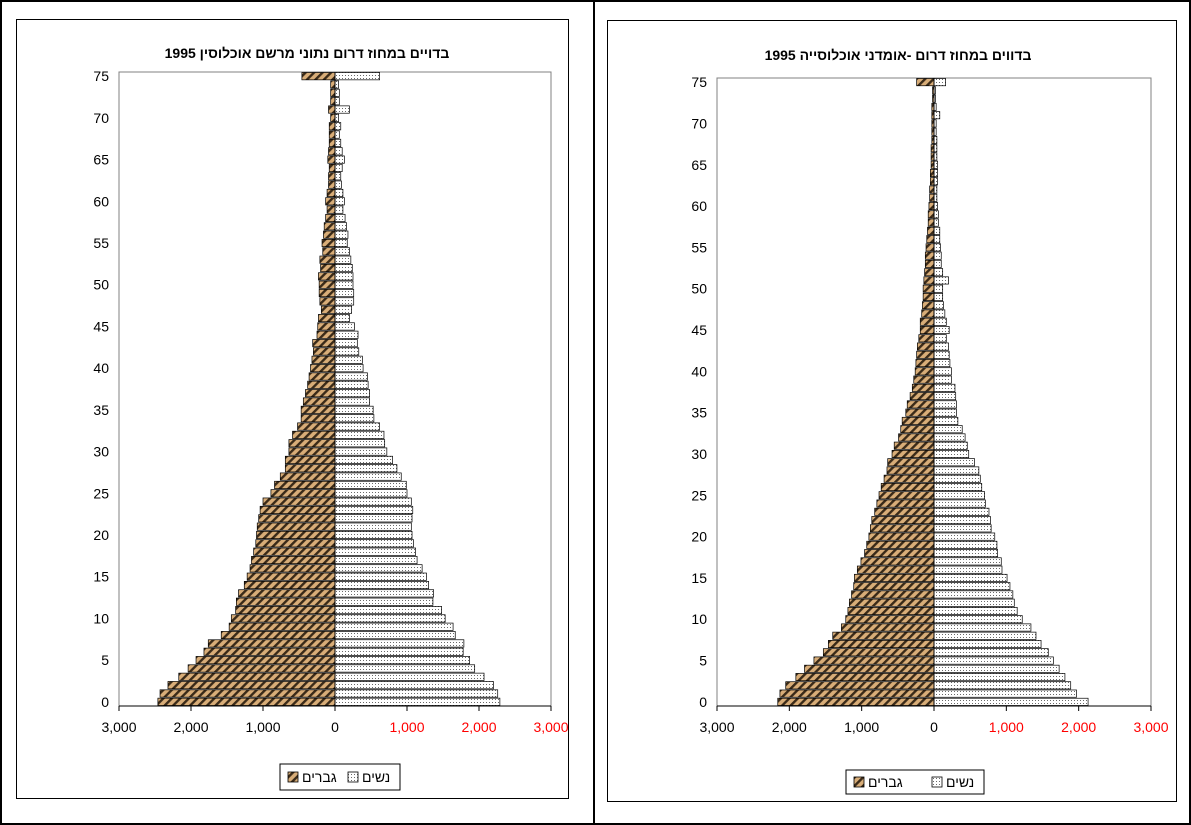 The image size is (1191, 825). What do you see at coordinates (376, 777) in the screenshot?
I see `legend-label-female: נשים` at bounding box center [376, 777].